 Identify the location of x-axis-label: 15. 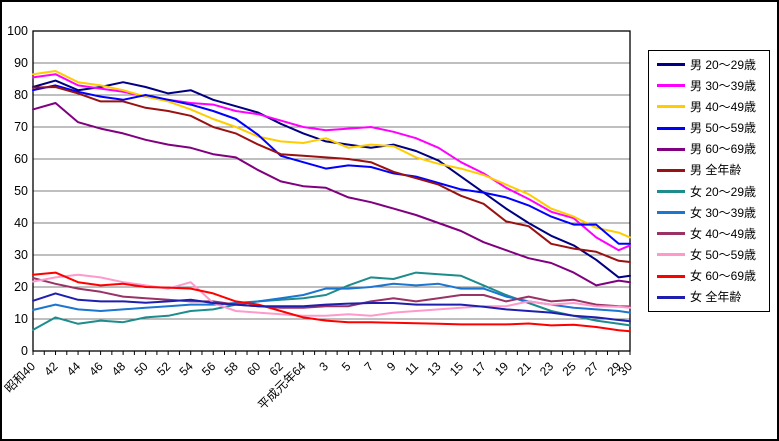
(457, 369).